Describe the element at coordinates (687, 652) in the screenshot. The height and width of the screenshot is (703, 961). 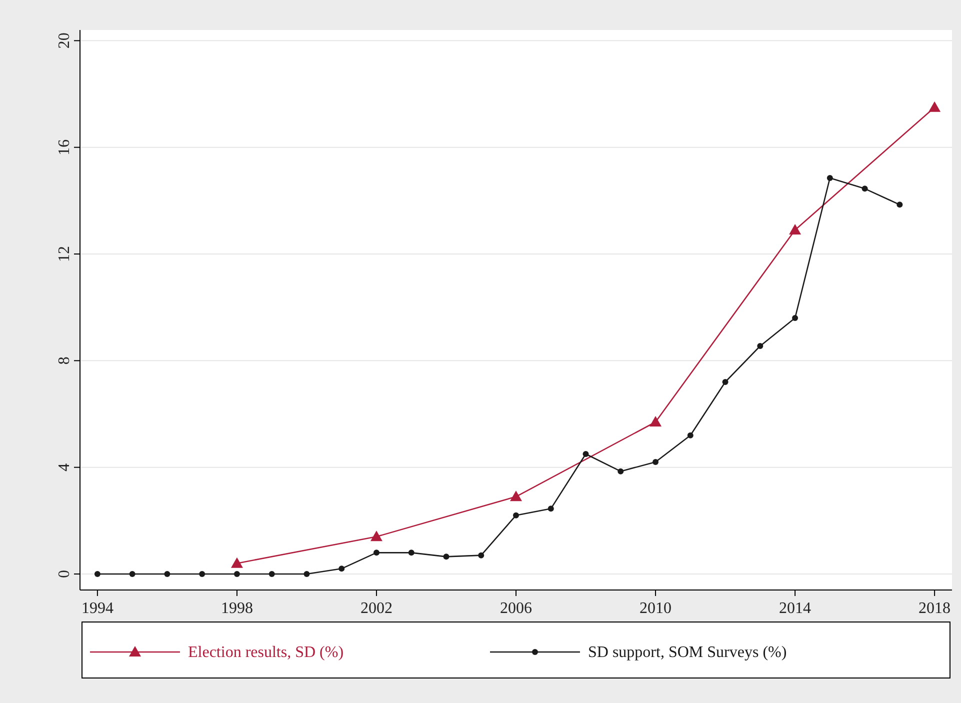
I see `text: SD support, SOM Surveys (%)` at that location.